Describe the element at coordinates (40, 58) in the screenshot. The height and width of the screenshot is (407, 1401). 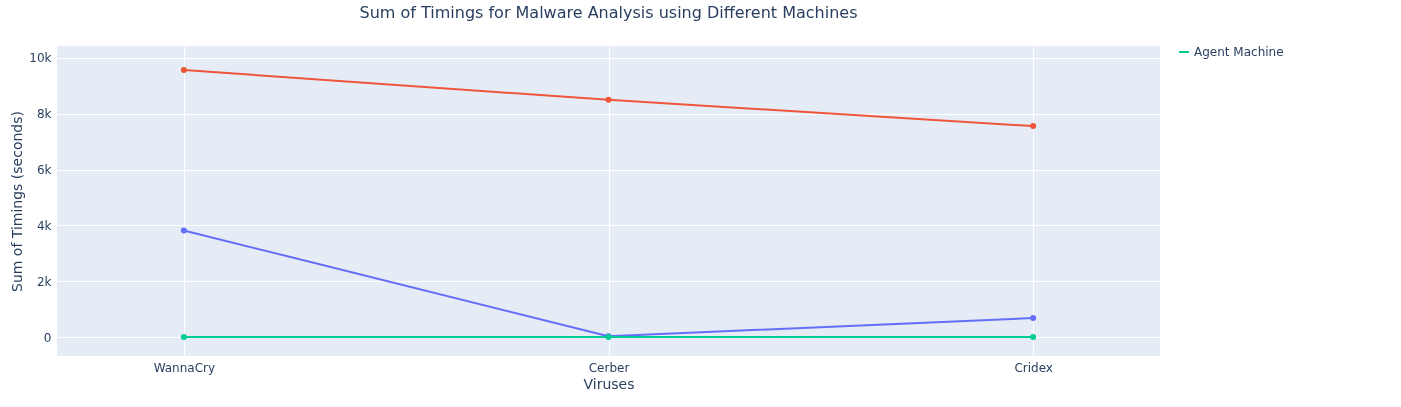
I see `y-tick-label: 10k` at that location.